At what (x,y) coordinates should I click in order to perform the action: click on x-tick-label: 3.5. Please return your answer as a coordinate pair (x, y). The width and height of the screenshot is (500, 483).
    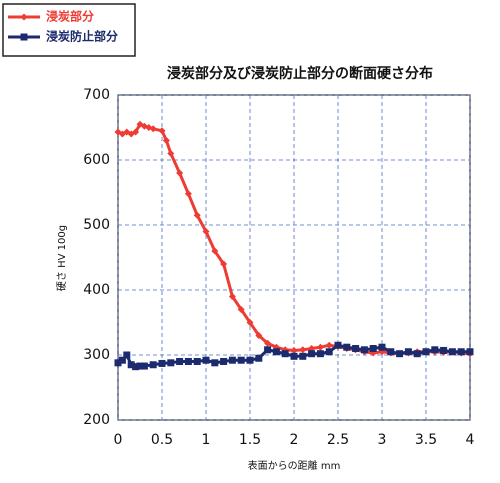
    Looking at the image, I should click on (426, 440).